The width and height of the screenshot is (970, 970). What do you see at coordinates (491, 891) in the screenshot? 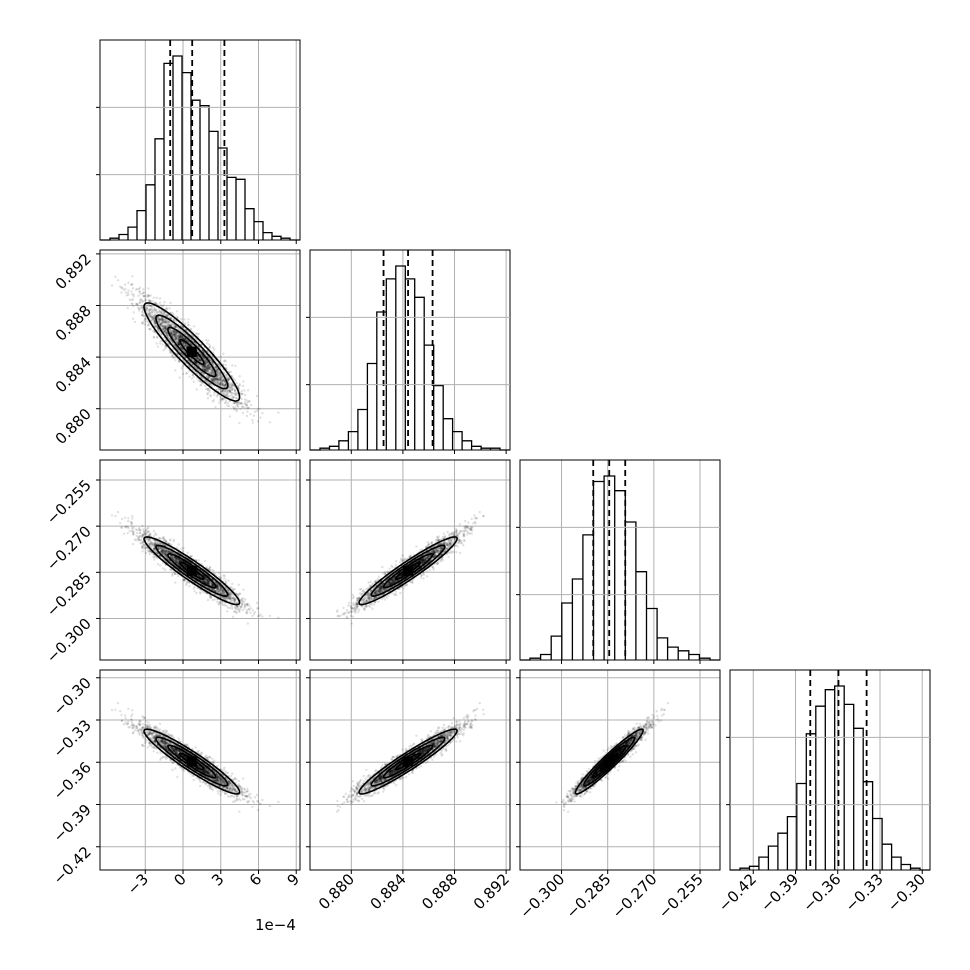
I see `x-tick-label-1: 0.892` at bounding box center [491, 891].